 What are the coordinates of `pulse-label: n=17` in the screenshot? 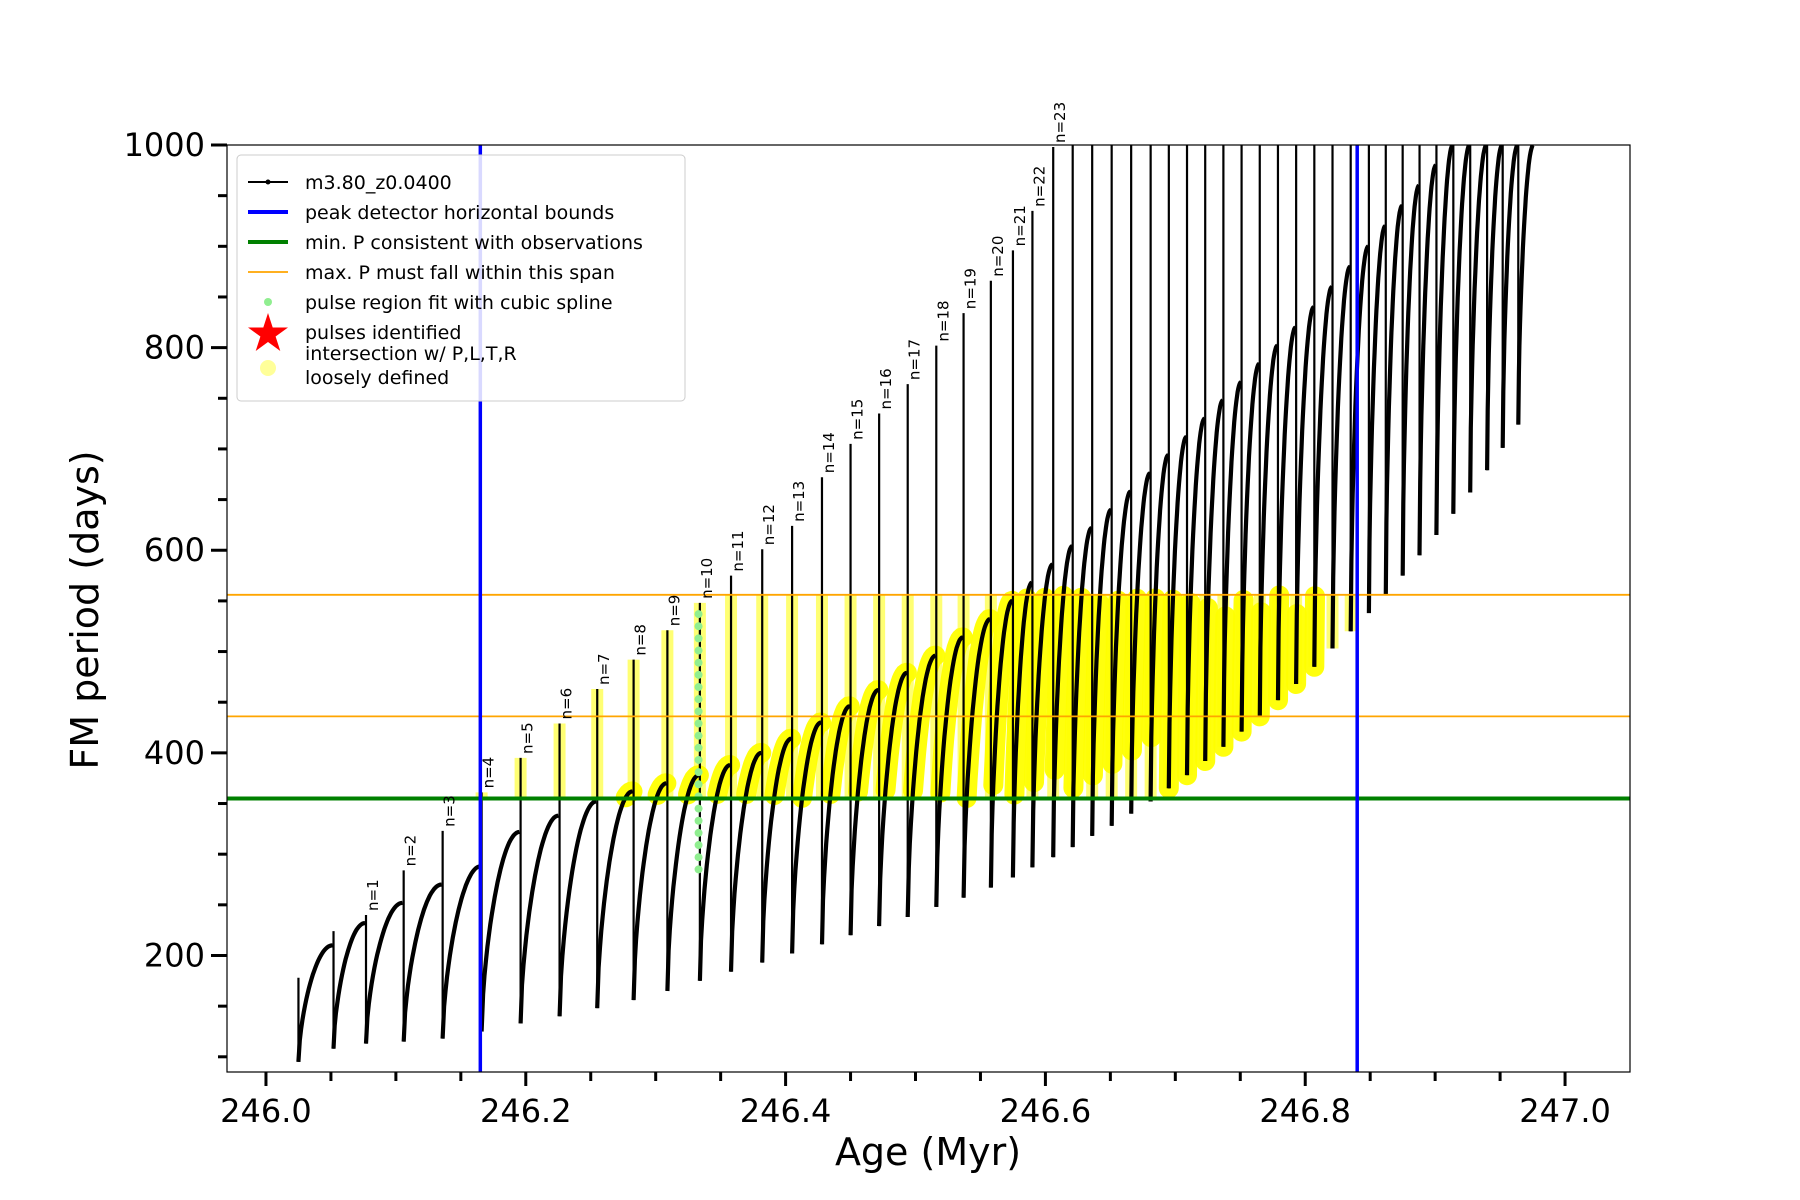 It's located at (915, 359).